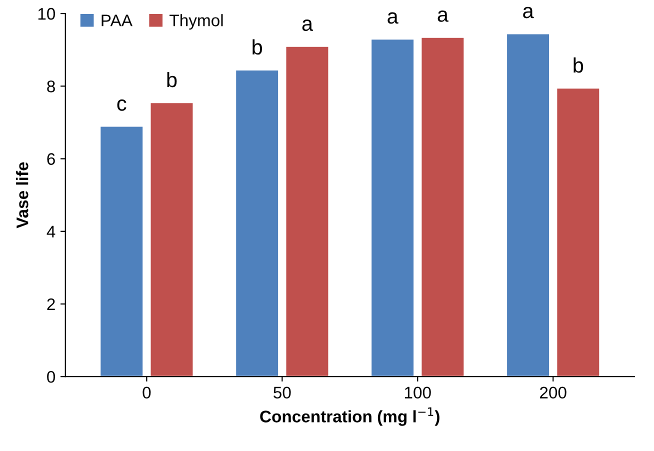 This screenshot has width=654, height=451. I want to click on y-axis-title: Vase life, so click(22, 195).